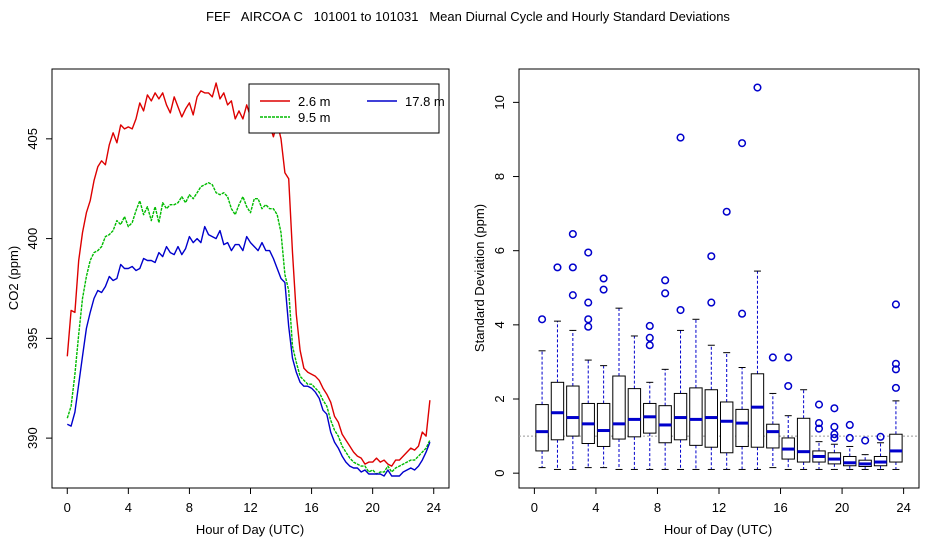 The height and width of the screenshot is (540, 936). What do you see at coordinates (499, 176) in the screenshot?
I see `right-y-tick-label: 8` at bounding box center [499, 176].